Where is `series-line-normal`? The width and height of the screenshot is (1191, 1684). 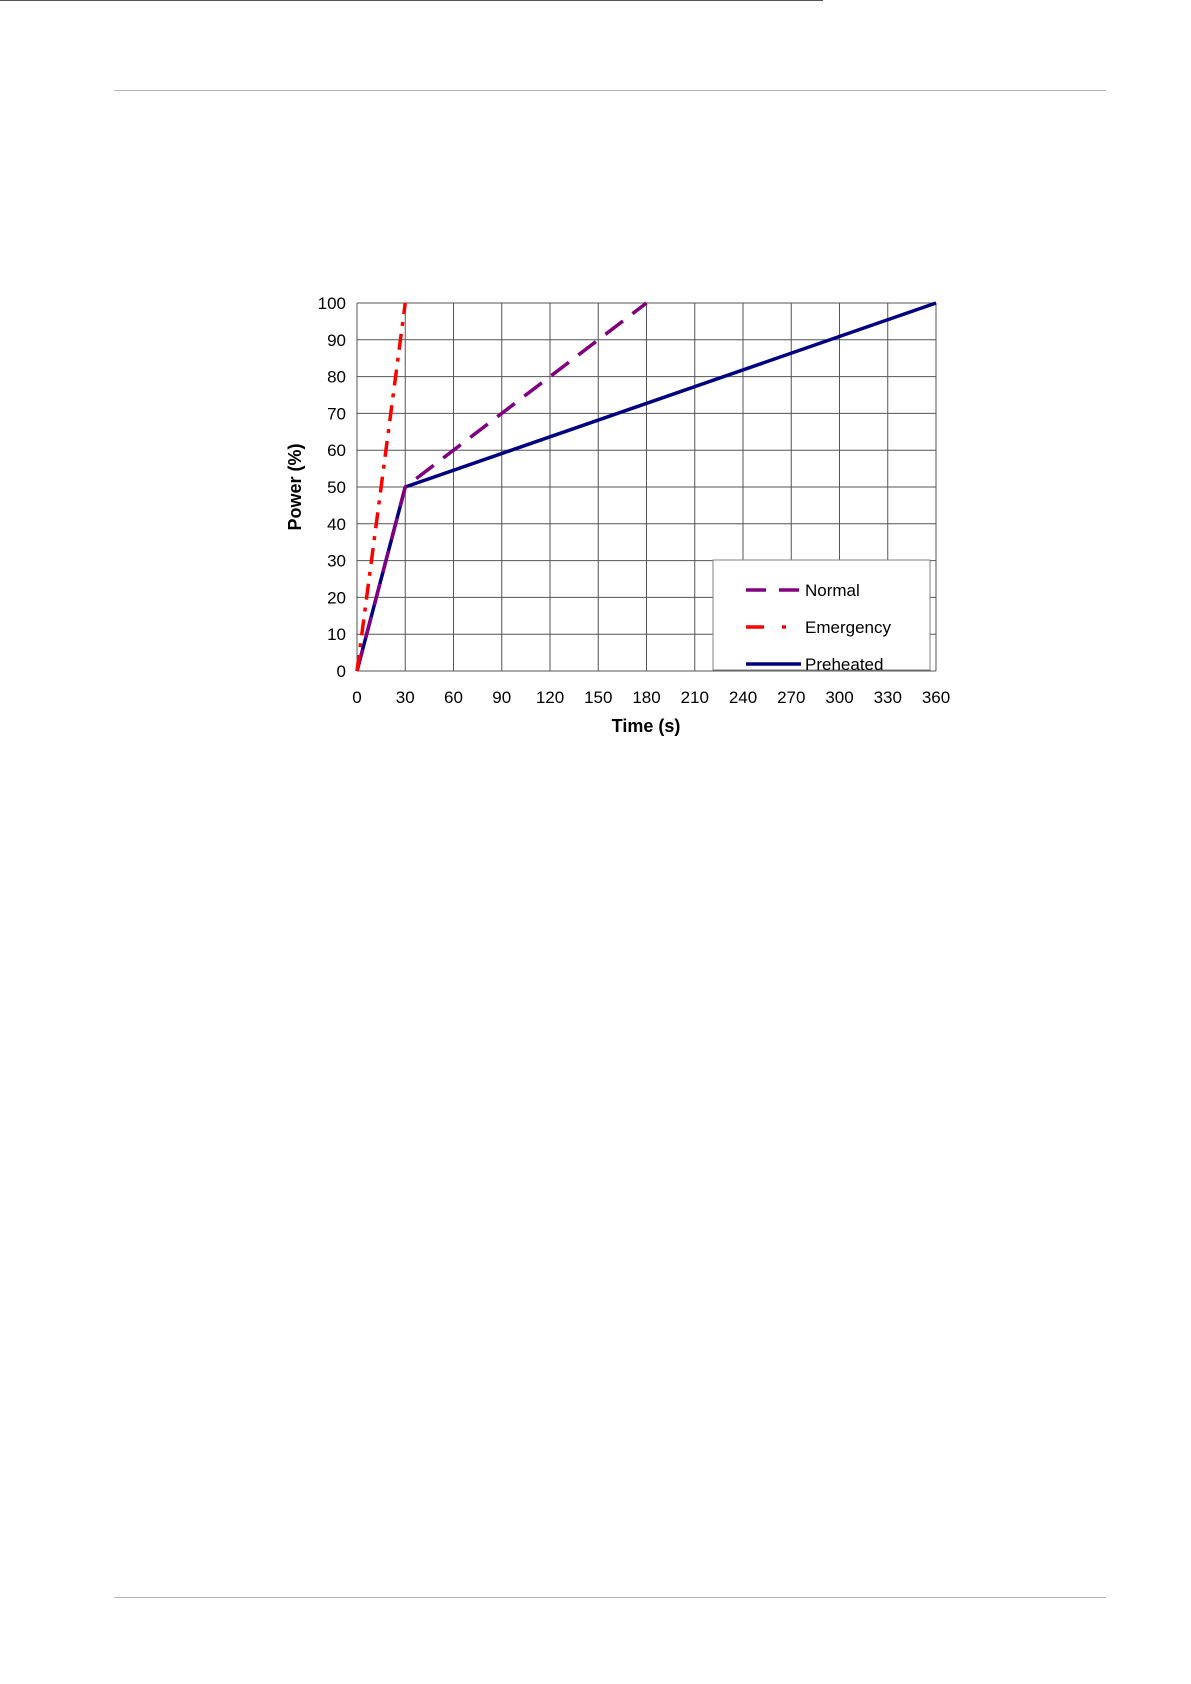
series-line-normal is located at coordinates (501, 486).